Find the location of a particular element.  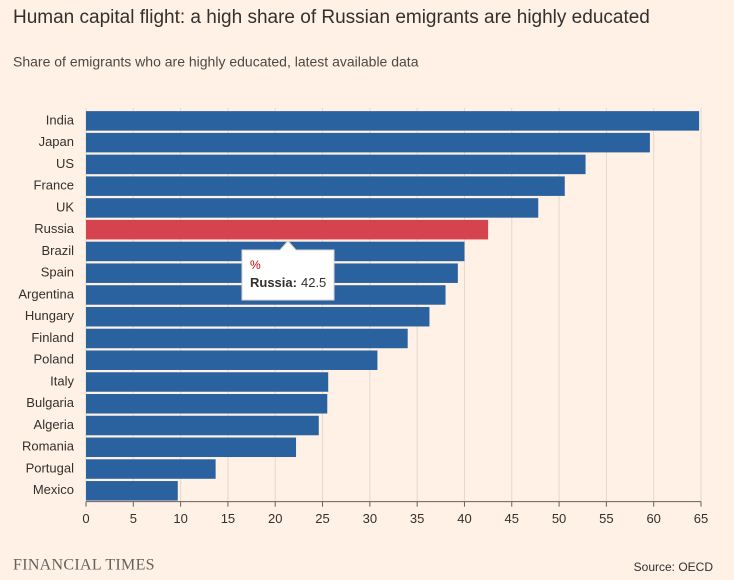

source: Source: OECD is located at coordinates (674, 567).